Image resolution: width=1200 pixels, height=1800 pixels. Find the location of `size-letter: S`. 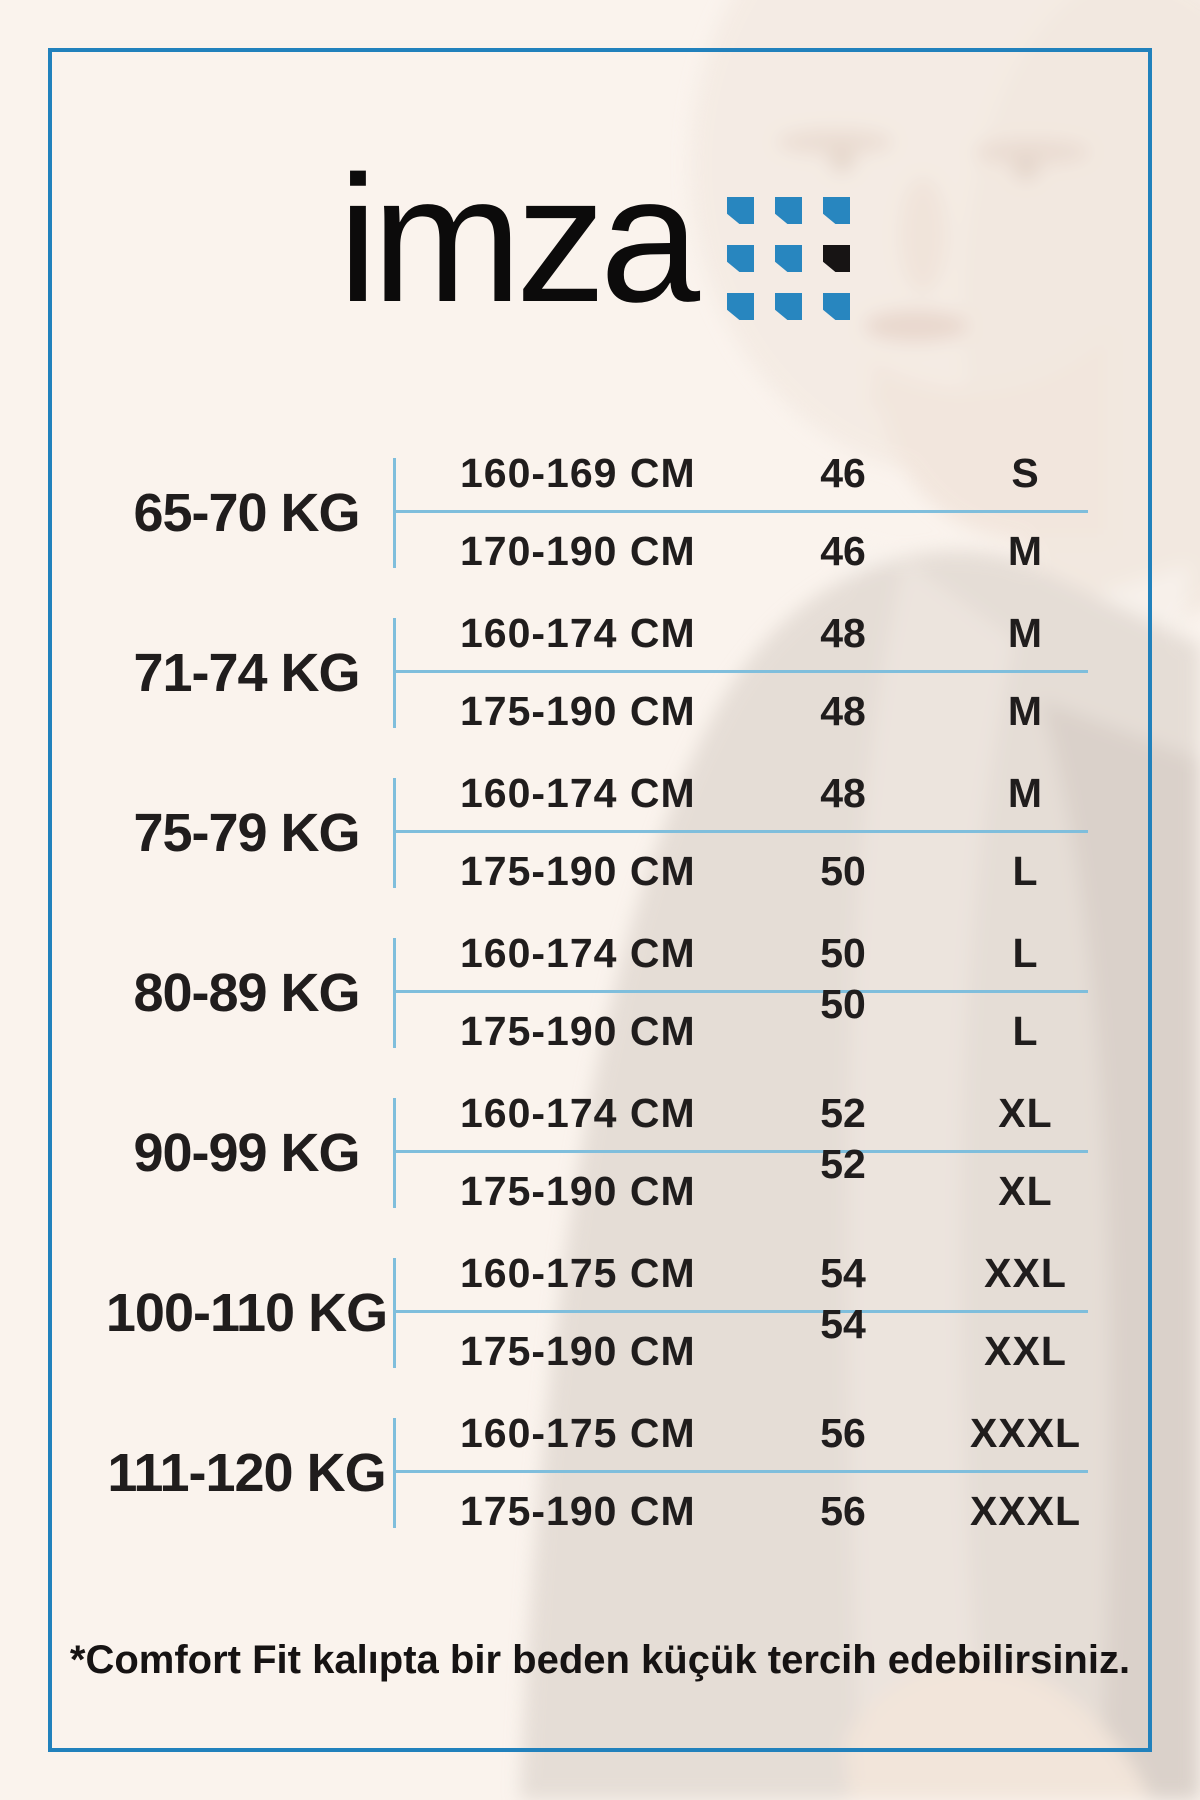

size-letter: S is located at coordinates (1025, 473).